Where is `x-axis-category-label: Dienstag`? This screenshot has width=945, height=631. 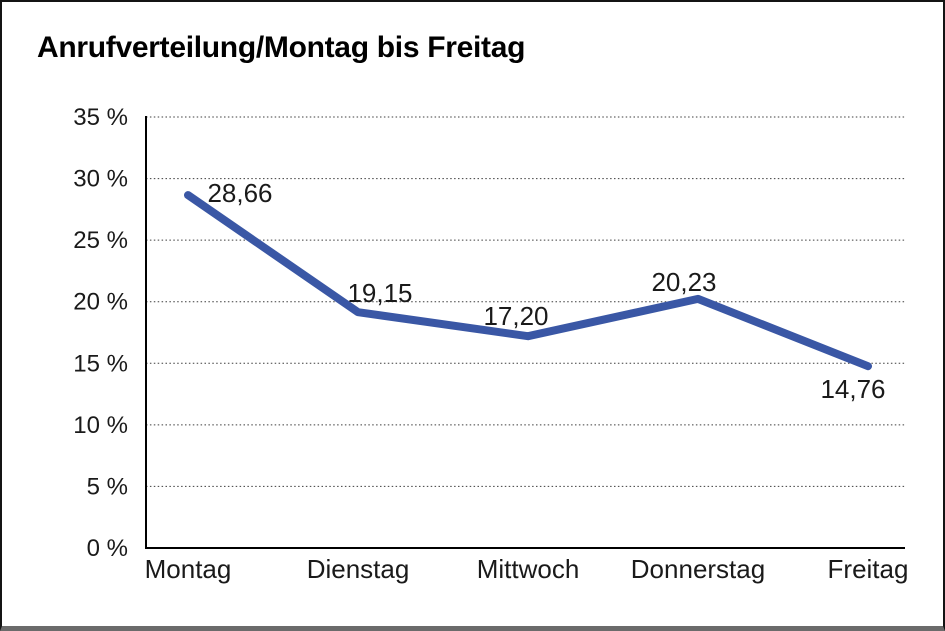
x-axis-category-label: Dienstag is located at coordinates (358, 569).